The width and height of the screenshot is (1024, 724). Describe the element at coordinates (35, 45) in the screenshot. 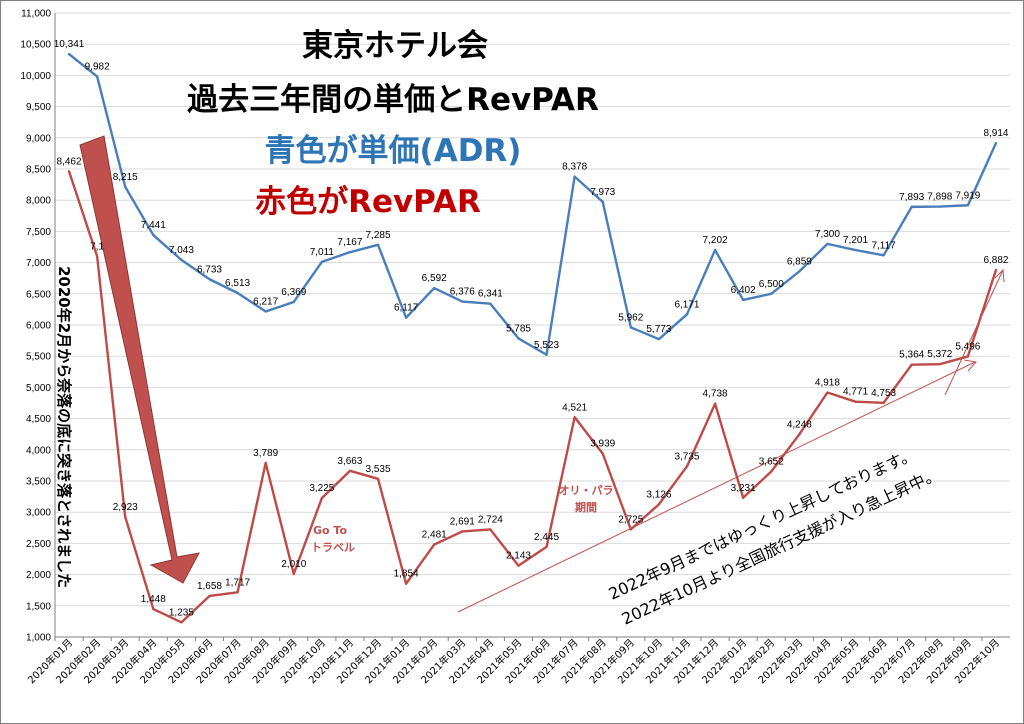

I see `y-tick-label: 10,500` at that location.